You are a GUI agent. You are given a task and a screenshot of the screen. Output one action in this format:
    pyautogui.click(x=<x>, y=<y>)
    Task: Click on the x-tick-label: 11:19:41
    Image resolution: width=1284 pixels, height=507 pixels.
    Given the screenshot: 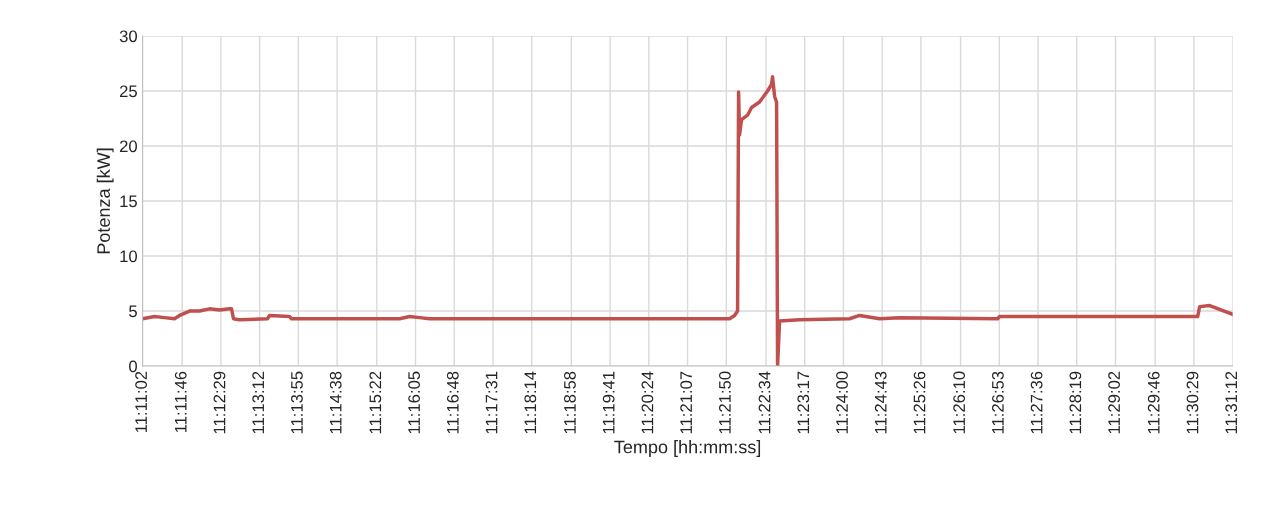 What is the action you would take?
    pyautogui.click(x=608, y=402)
    